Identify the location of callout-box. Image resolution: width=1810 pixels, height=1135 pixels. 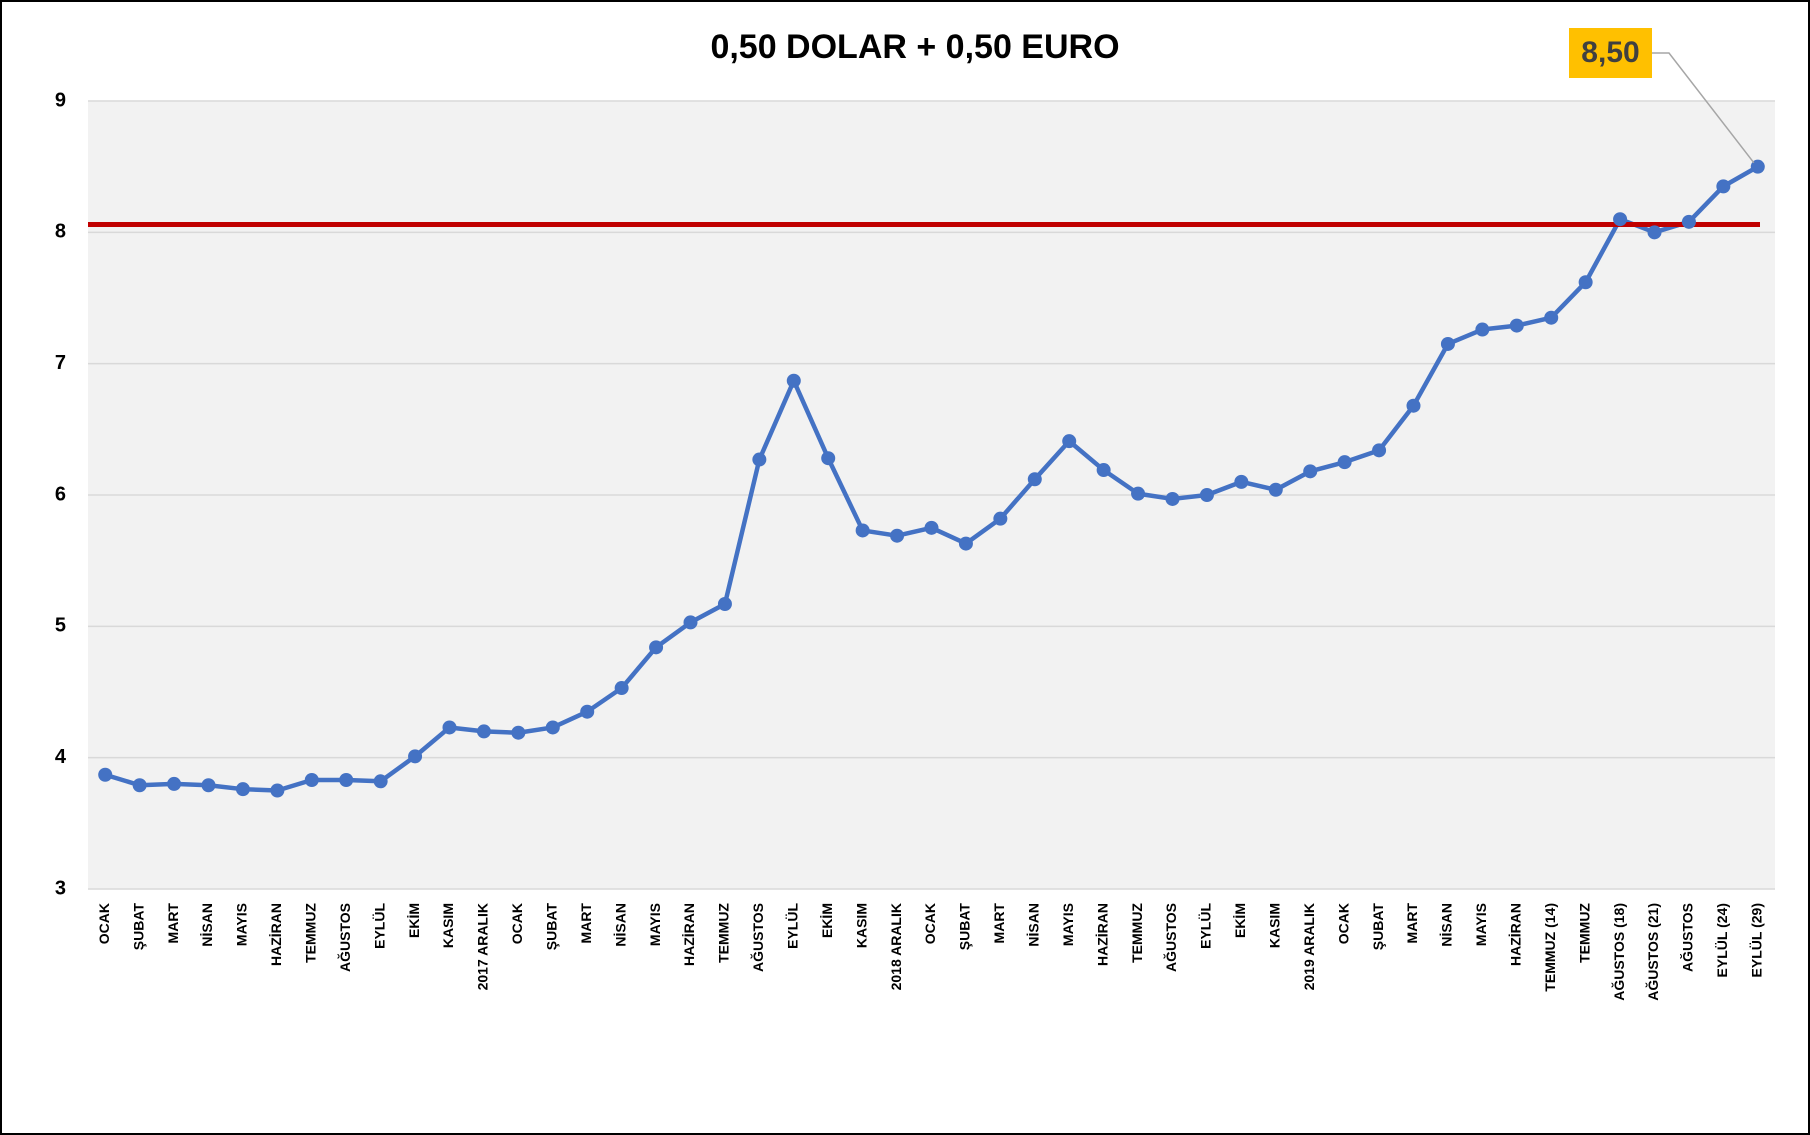
(1610, 53).